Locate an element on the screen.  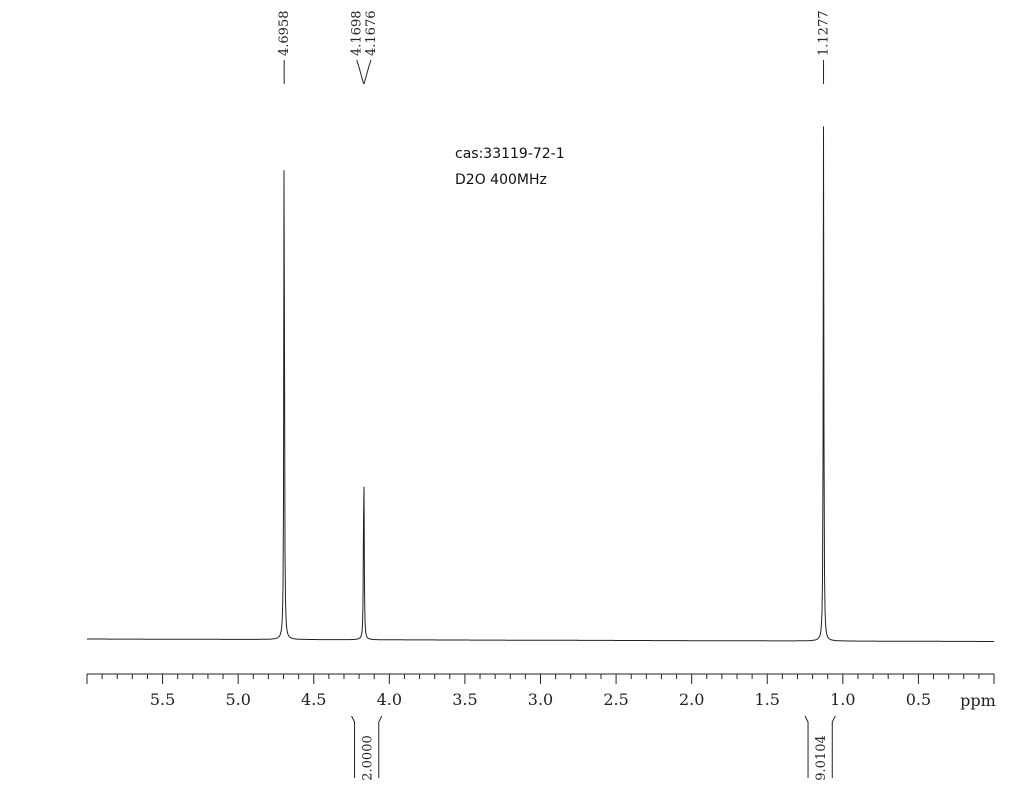
x-tick-label: 5.5 is located at coordinates (162, 699).